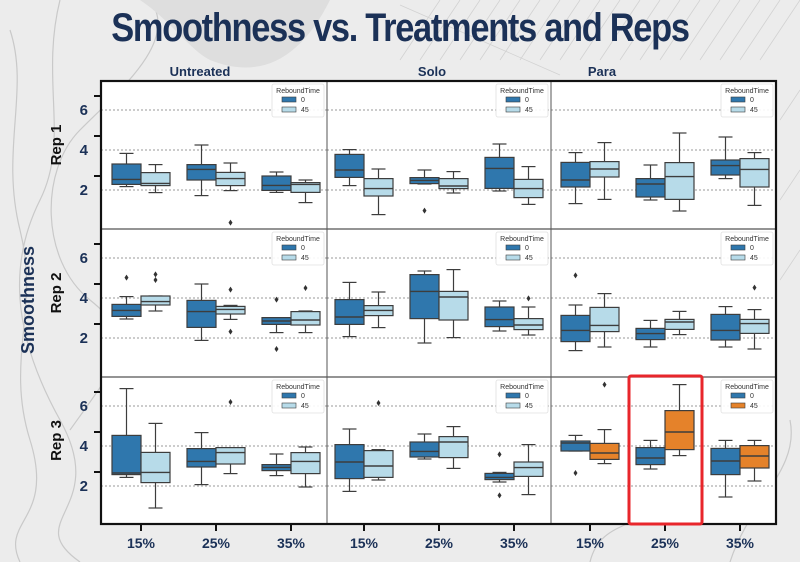 The image size is (800, 562). I want to click on y-tick-label: 2, so click(84, 190).